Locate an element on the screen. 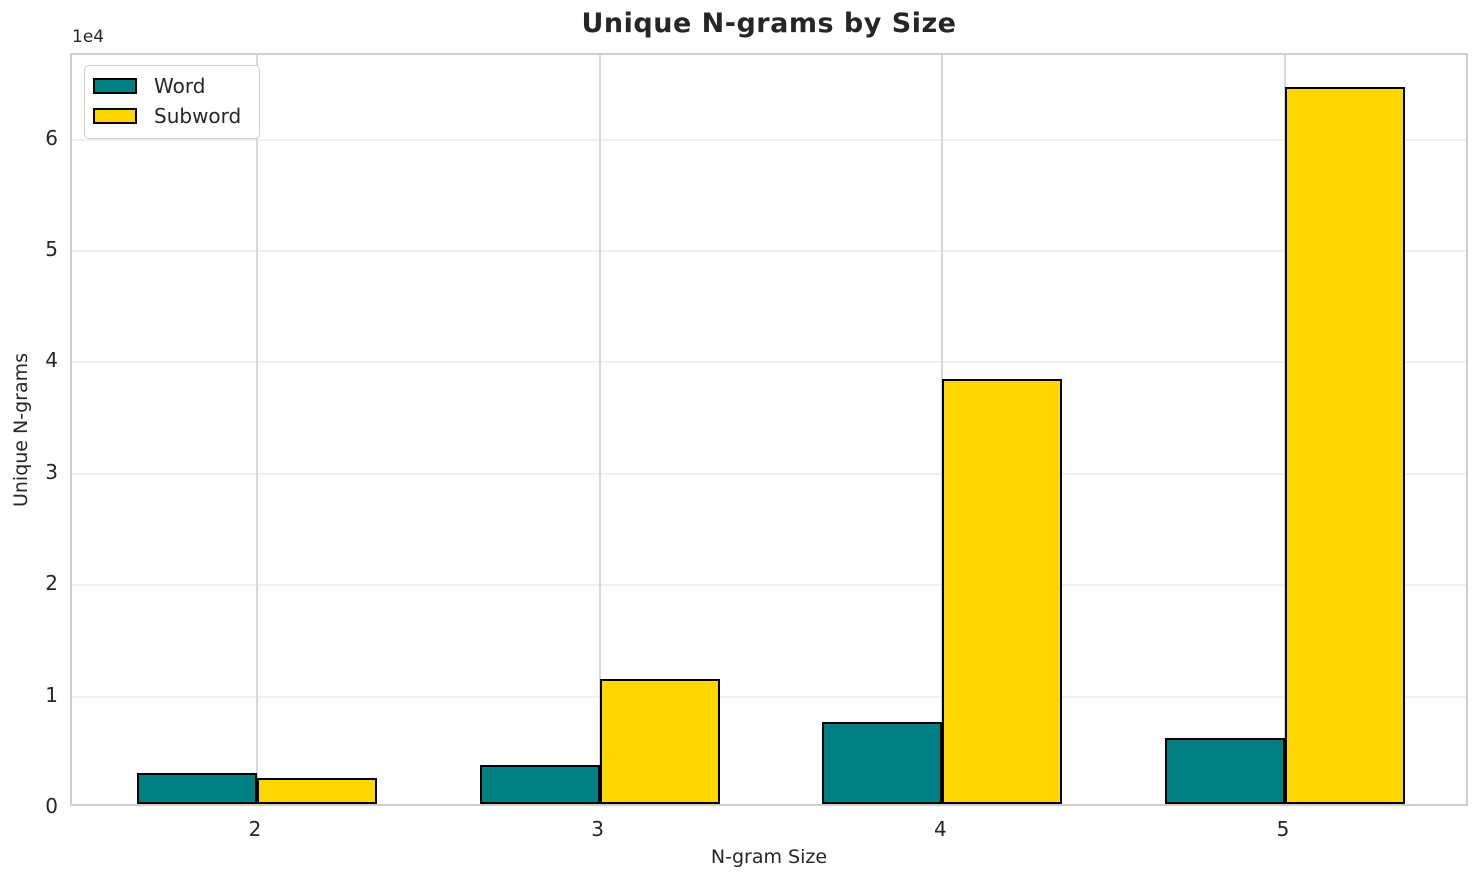 The height and width of the screenshot is (885, 1484). legend-swatch-word is located at coordinates (115, 86).